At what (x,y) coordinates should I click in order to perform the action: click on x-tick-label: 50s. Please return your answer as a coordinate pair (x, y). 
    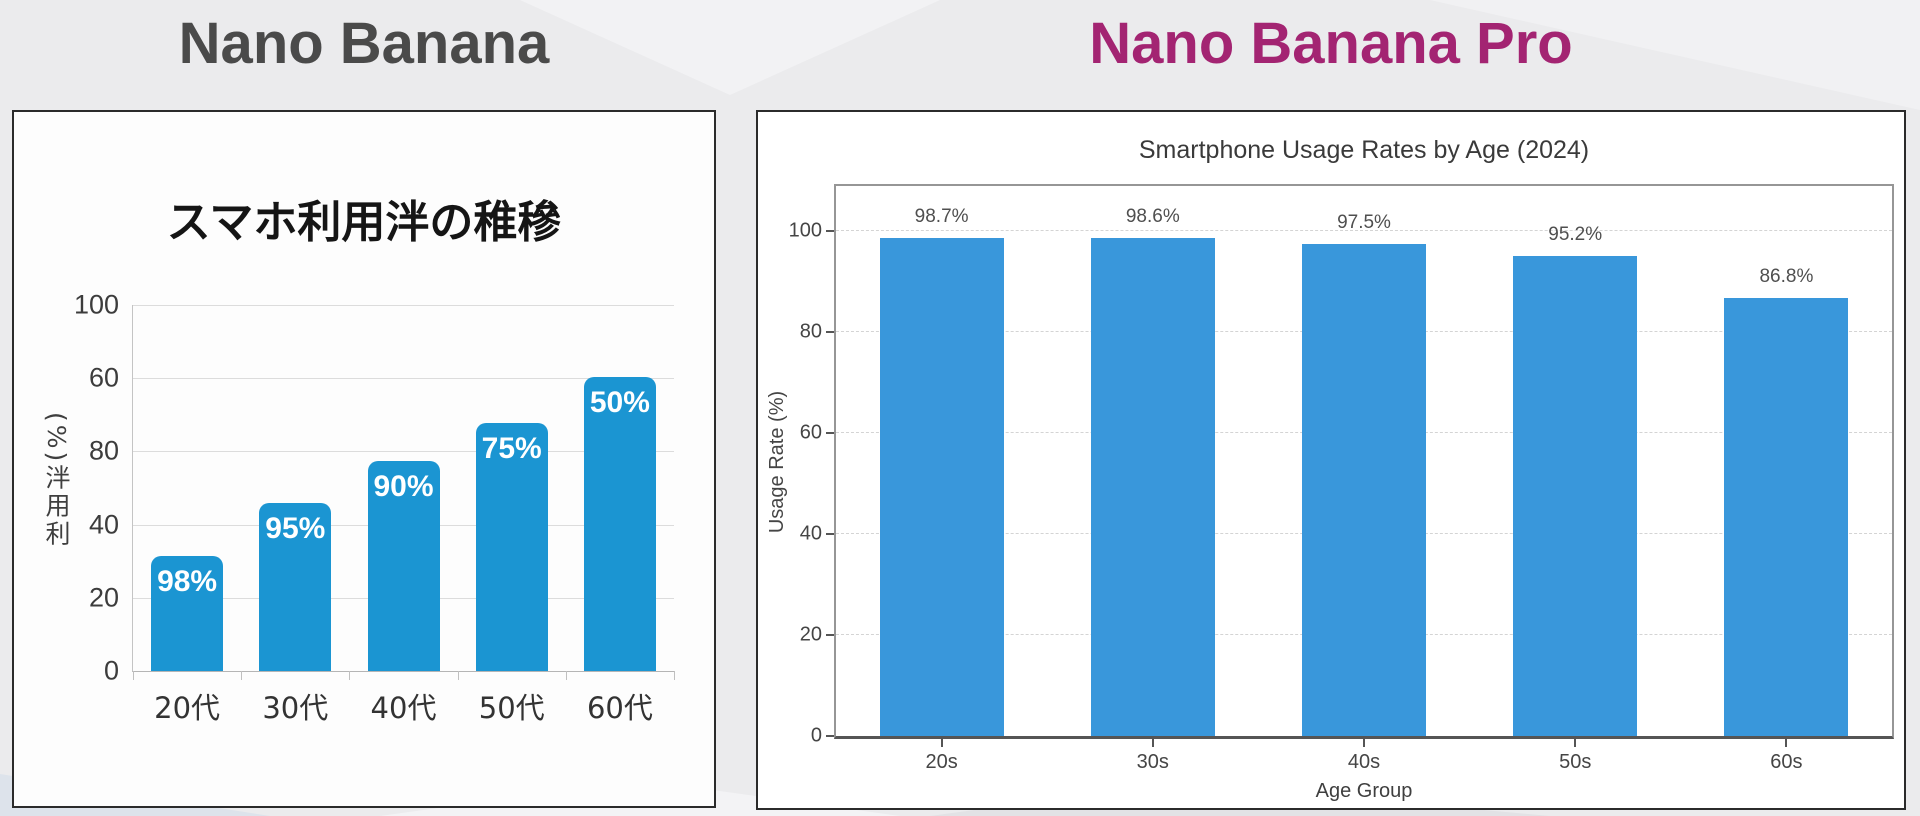
    Looking at the image, I should click on (1575, 762).